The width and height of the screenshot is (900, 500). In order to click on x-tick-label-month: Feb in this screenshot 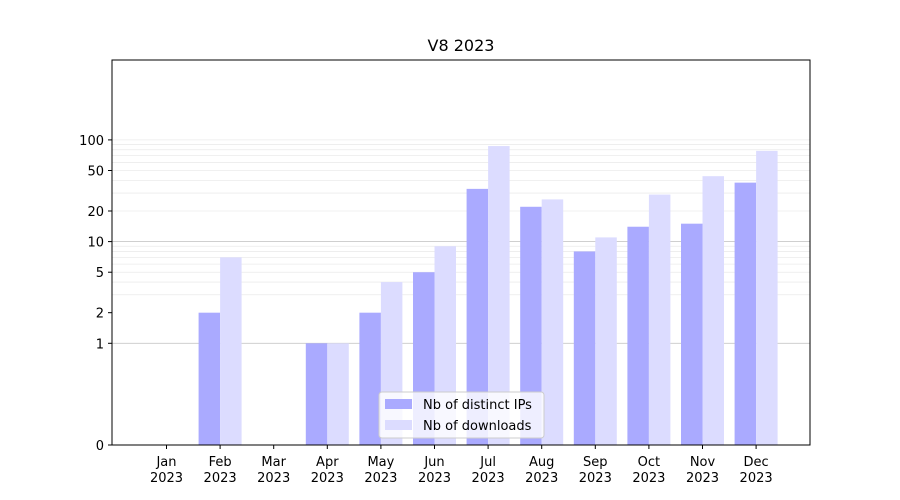, I will do `click(220, 462)`.